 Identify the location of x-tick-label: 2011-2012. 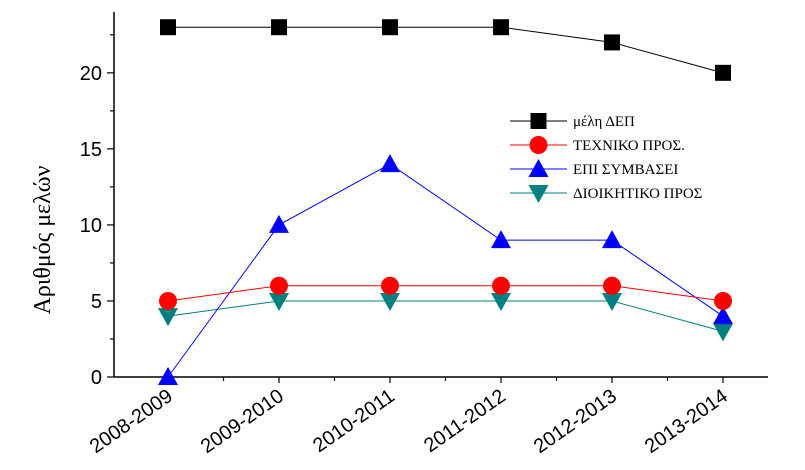
(465, 421).